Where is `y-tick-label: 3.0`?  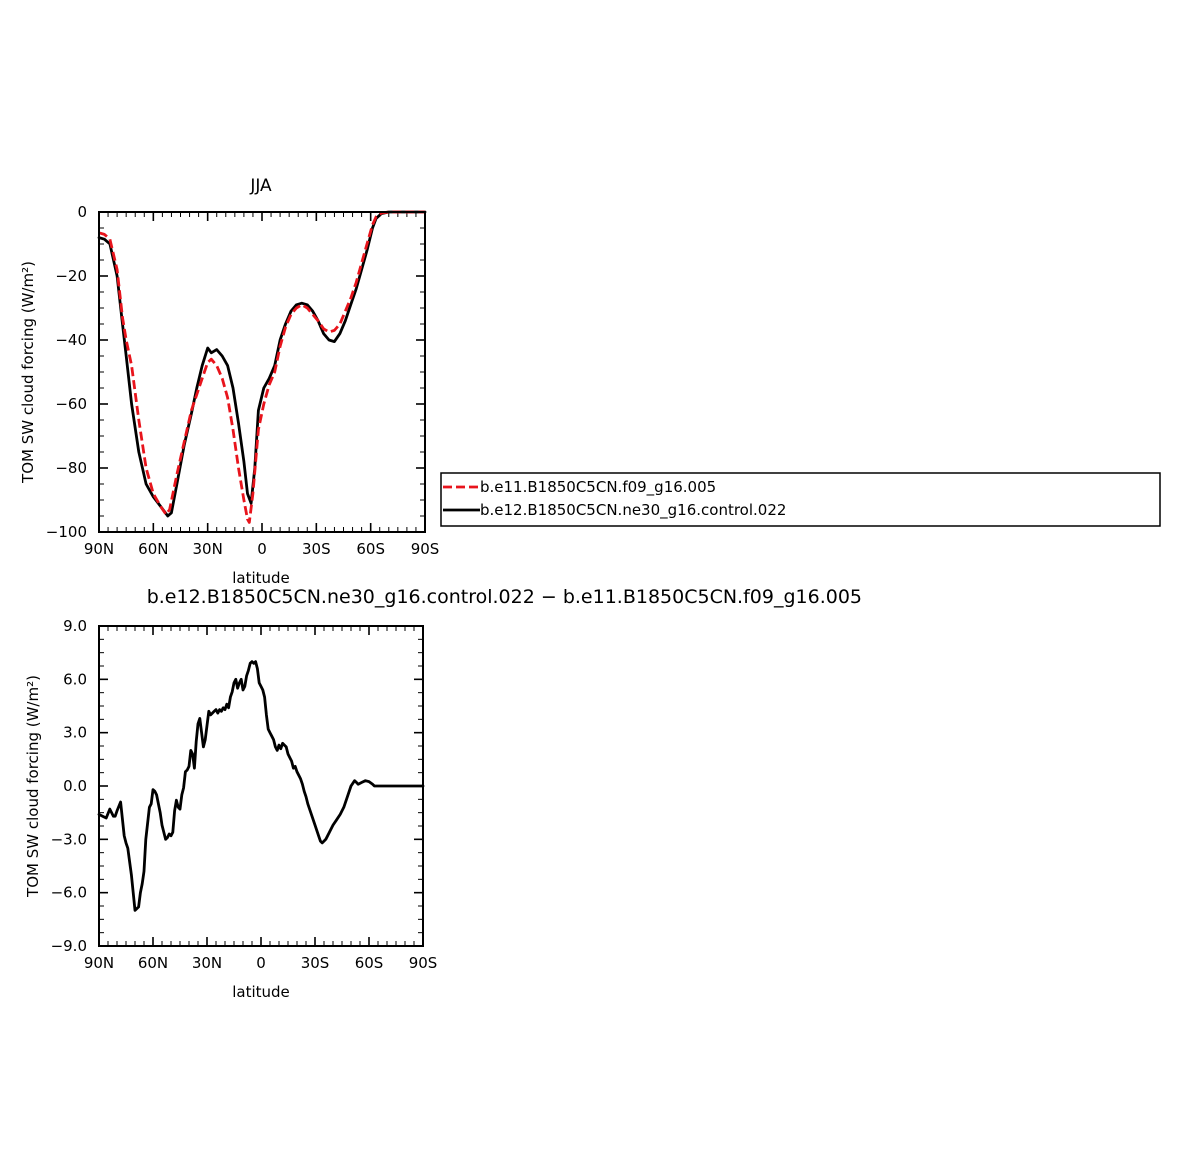
y-tick-label: 3.0 is located at coordinates (75, 733).